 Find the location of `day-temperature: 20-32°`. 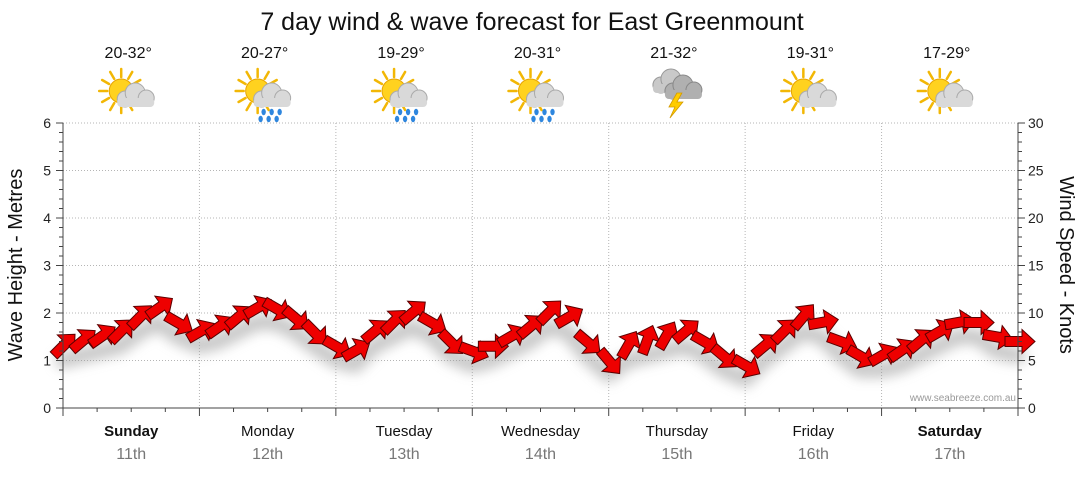

day-temperature: 20-32° is located at coordinates (128, 53).